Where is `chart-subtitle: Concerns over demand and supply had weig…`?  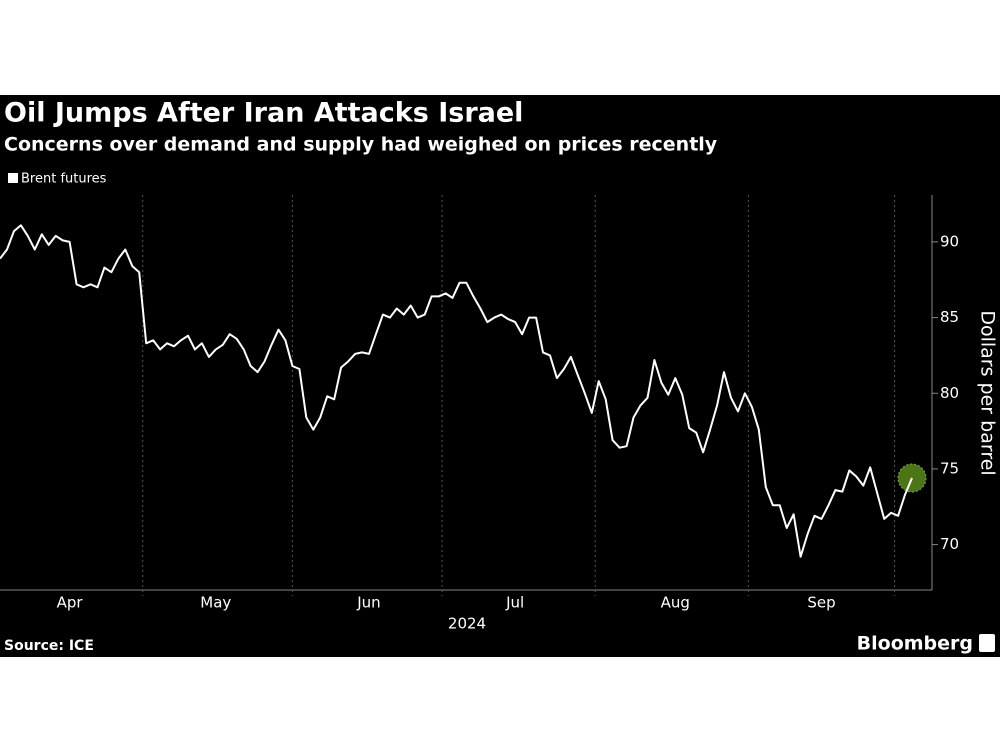
chart-subtitle: Concerns over demand and supply had weig… is located at coordinates (361, 145).